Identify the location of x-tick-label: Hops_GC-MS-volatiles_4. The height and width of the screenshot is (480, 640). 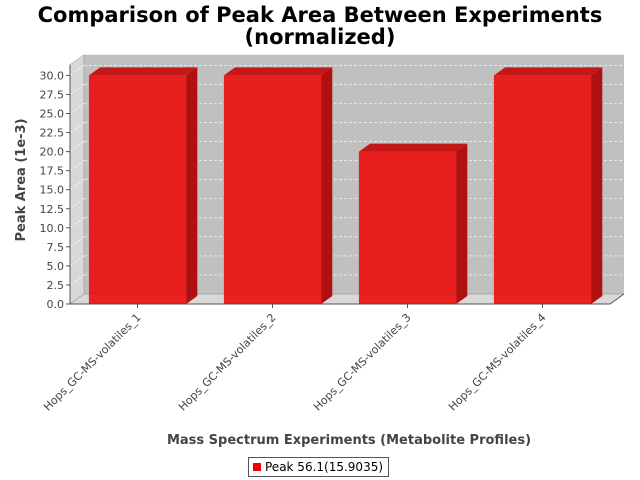
(497, 362).